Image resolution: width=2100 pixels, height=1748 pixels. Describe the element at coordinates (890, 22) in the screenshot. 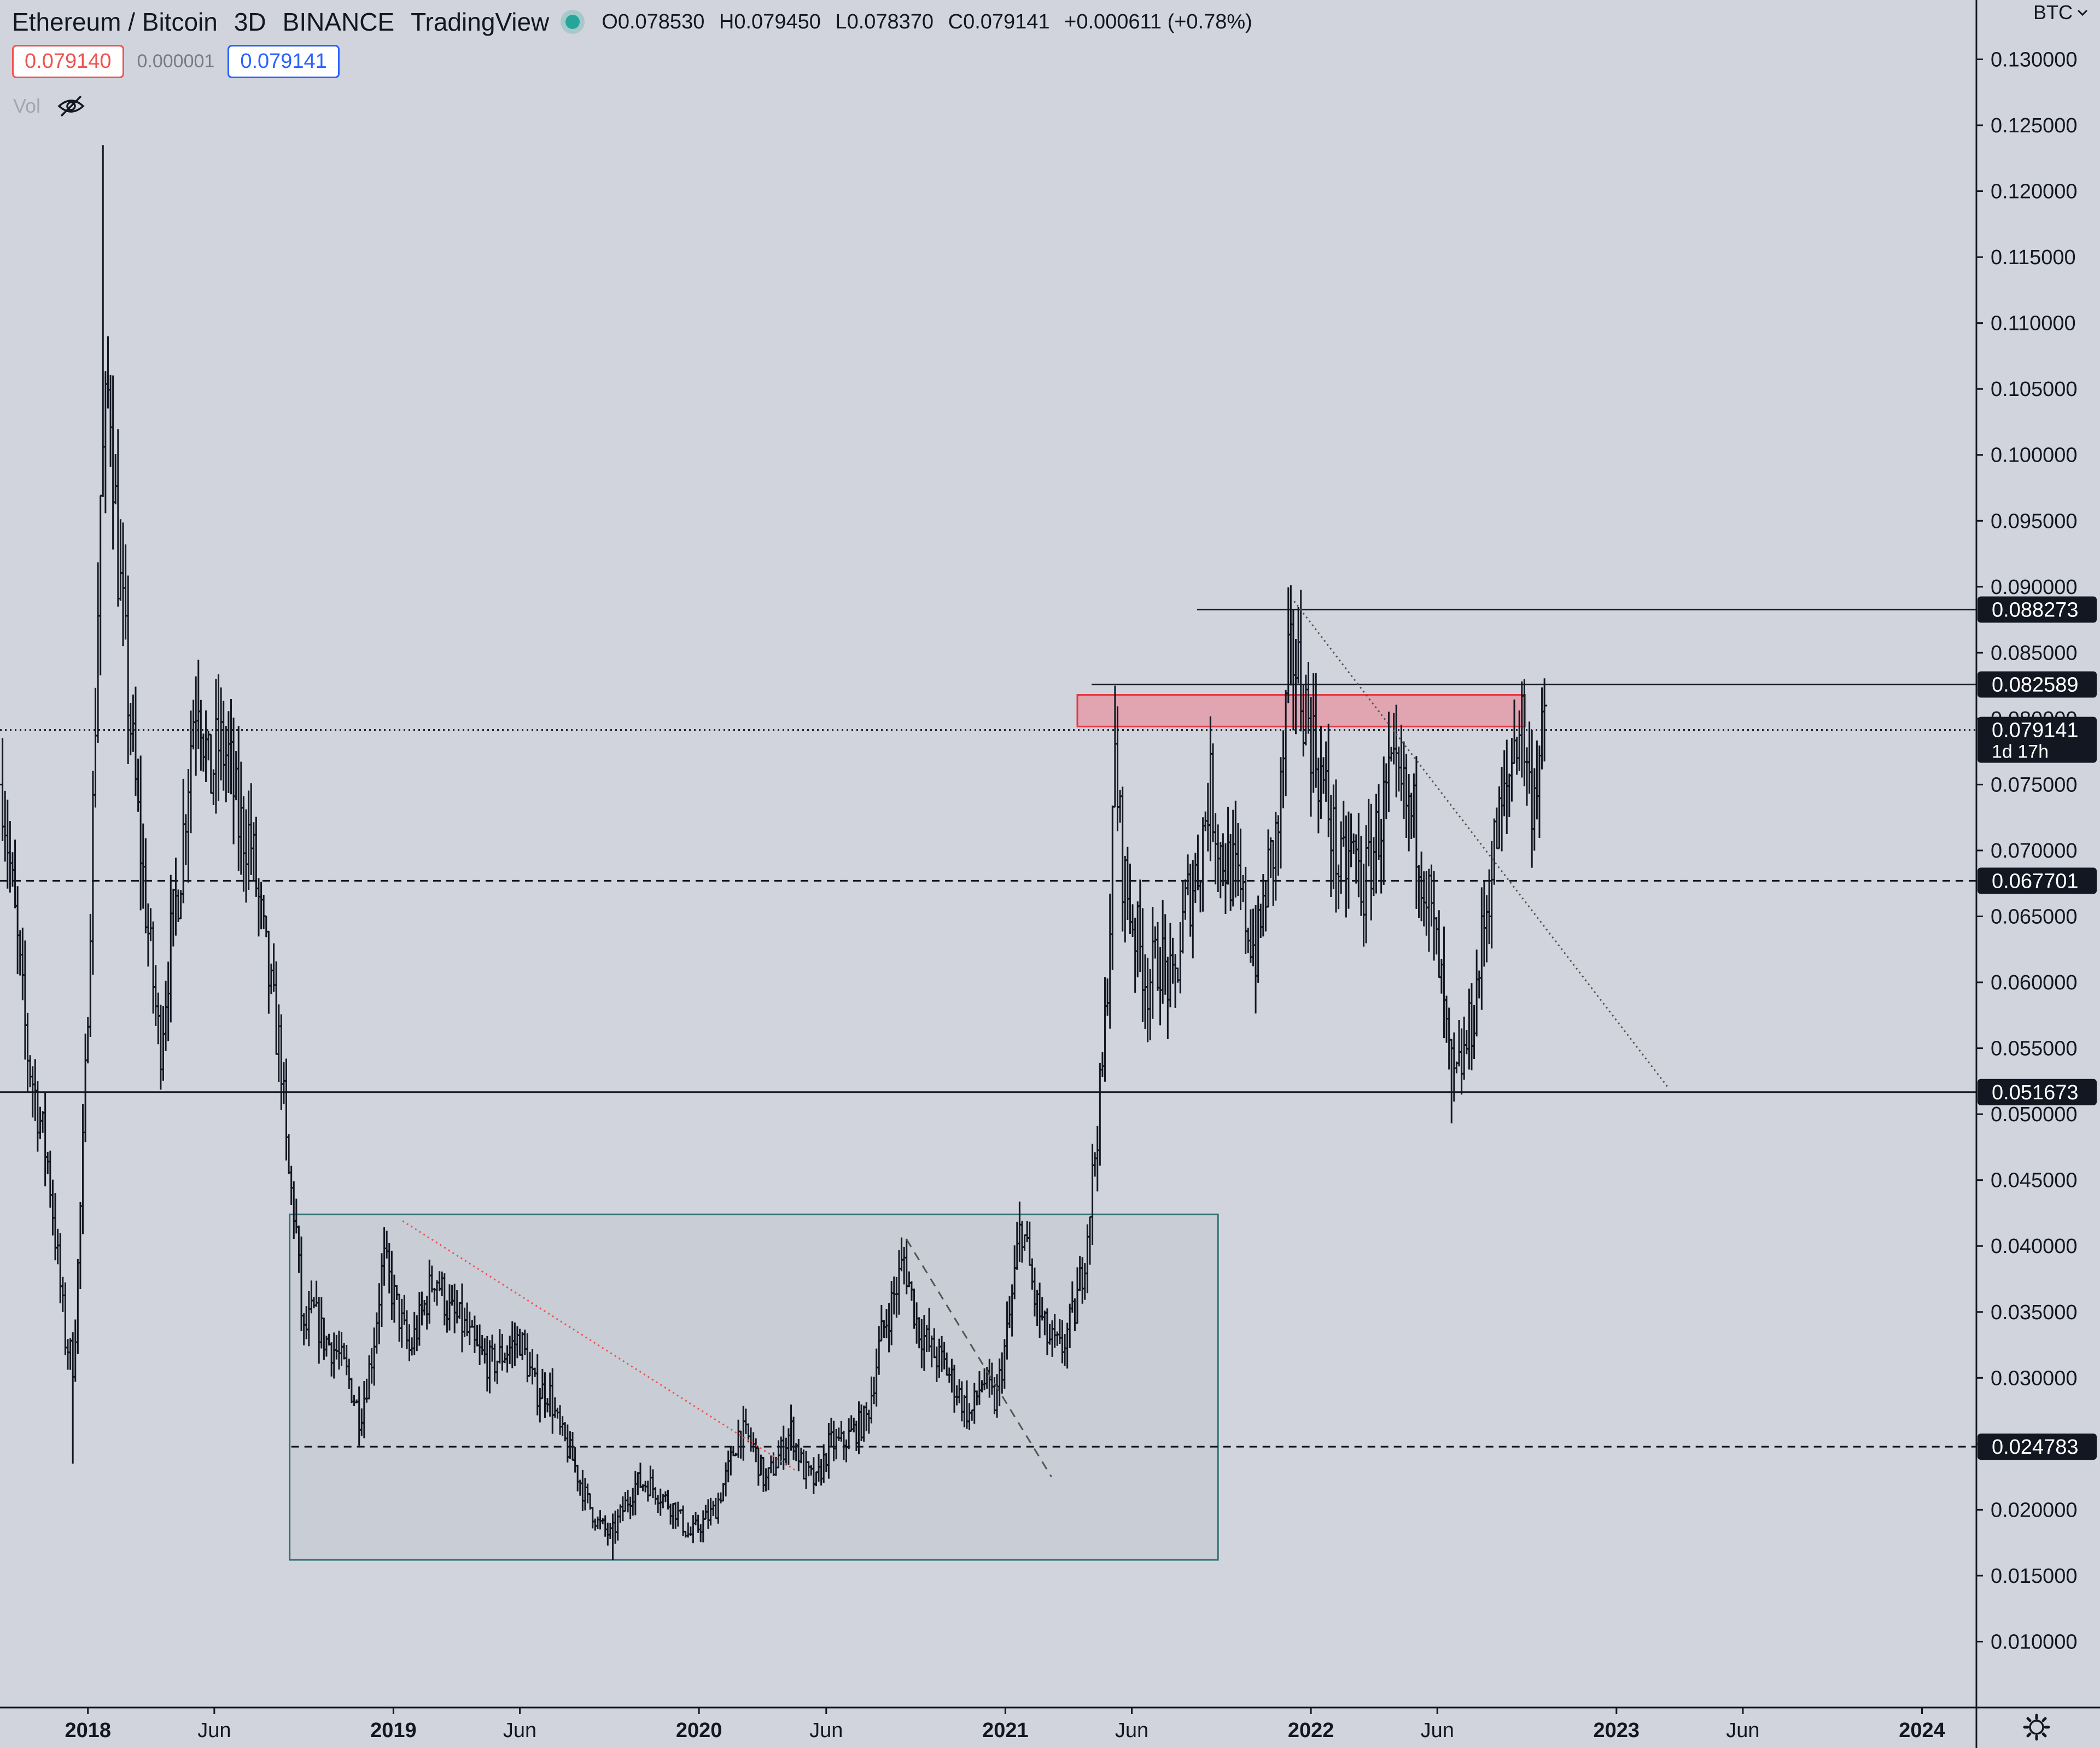

I see `low-value: 0.078370` at that location.